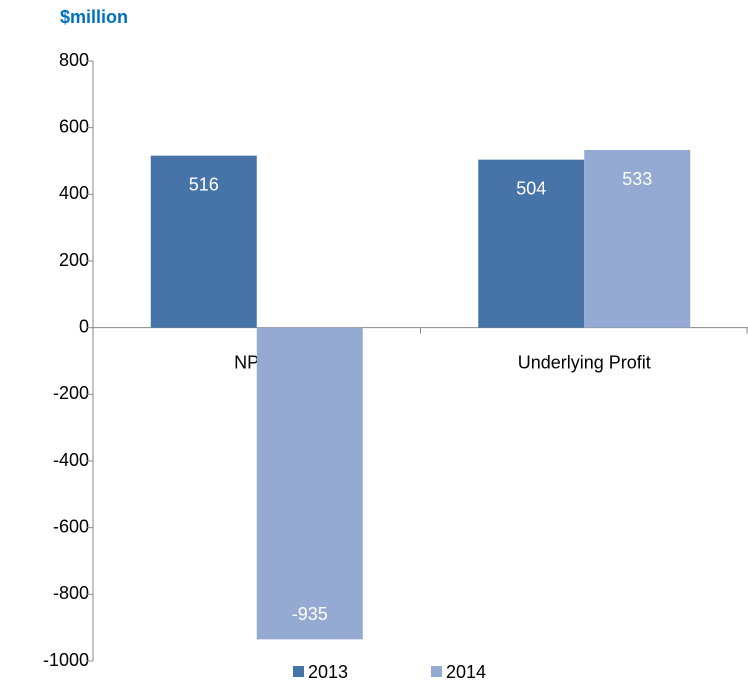 This screenshot has height=687, width=748. I want to click on legend-label: 2014, so click(466, 672).